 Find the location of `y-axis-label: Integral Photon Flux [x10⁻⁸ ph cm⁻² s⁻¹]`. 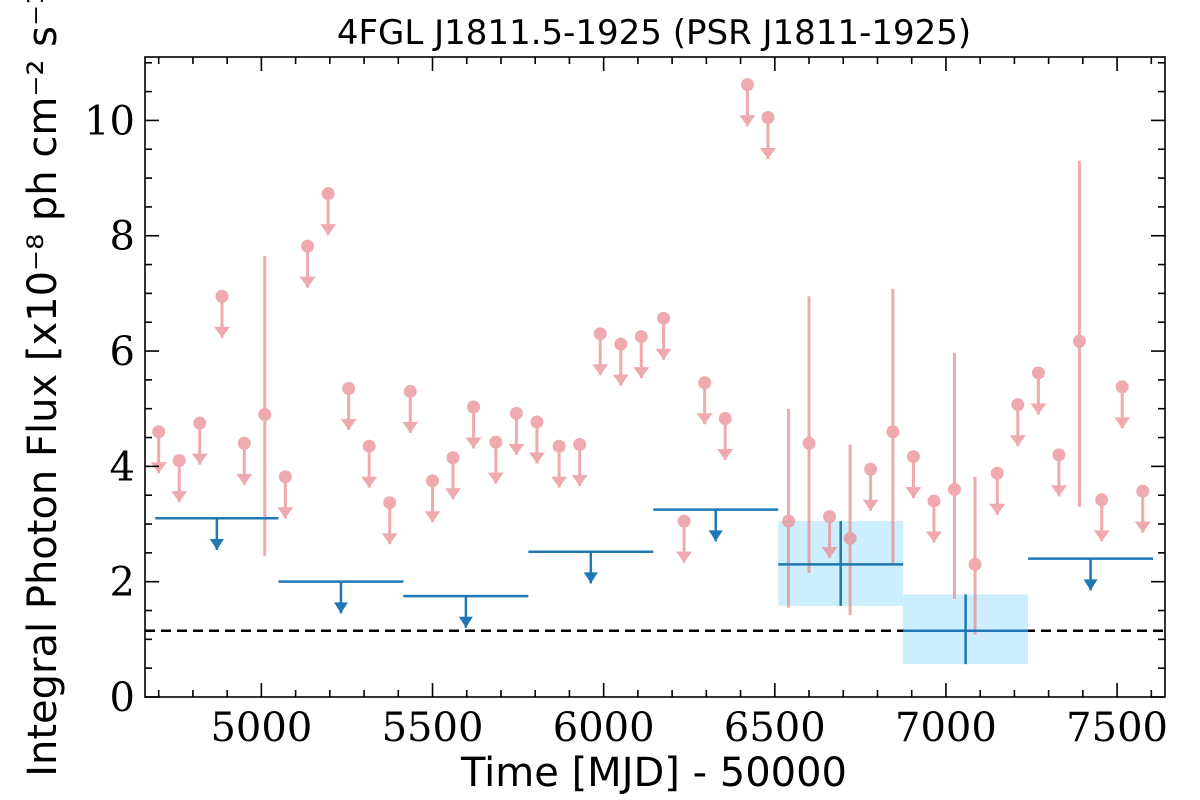

y-axis-label: Integral Photon Flux [x10⁻⁸ ph cm⁻² s⁻¹] is located at coordinates (43, 388).